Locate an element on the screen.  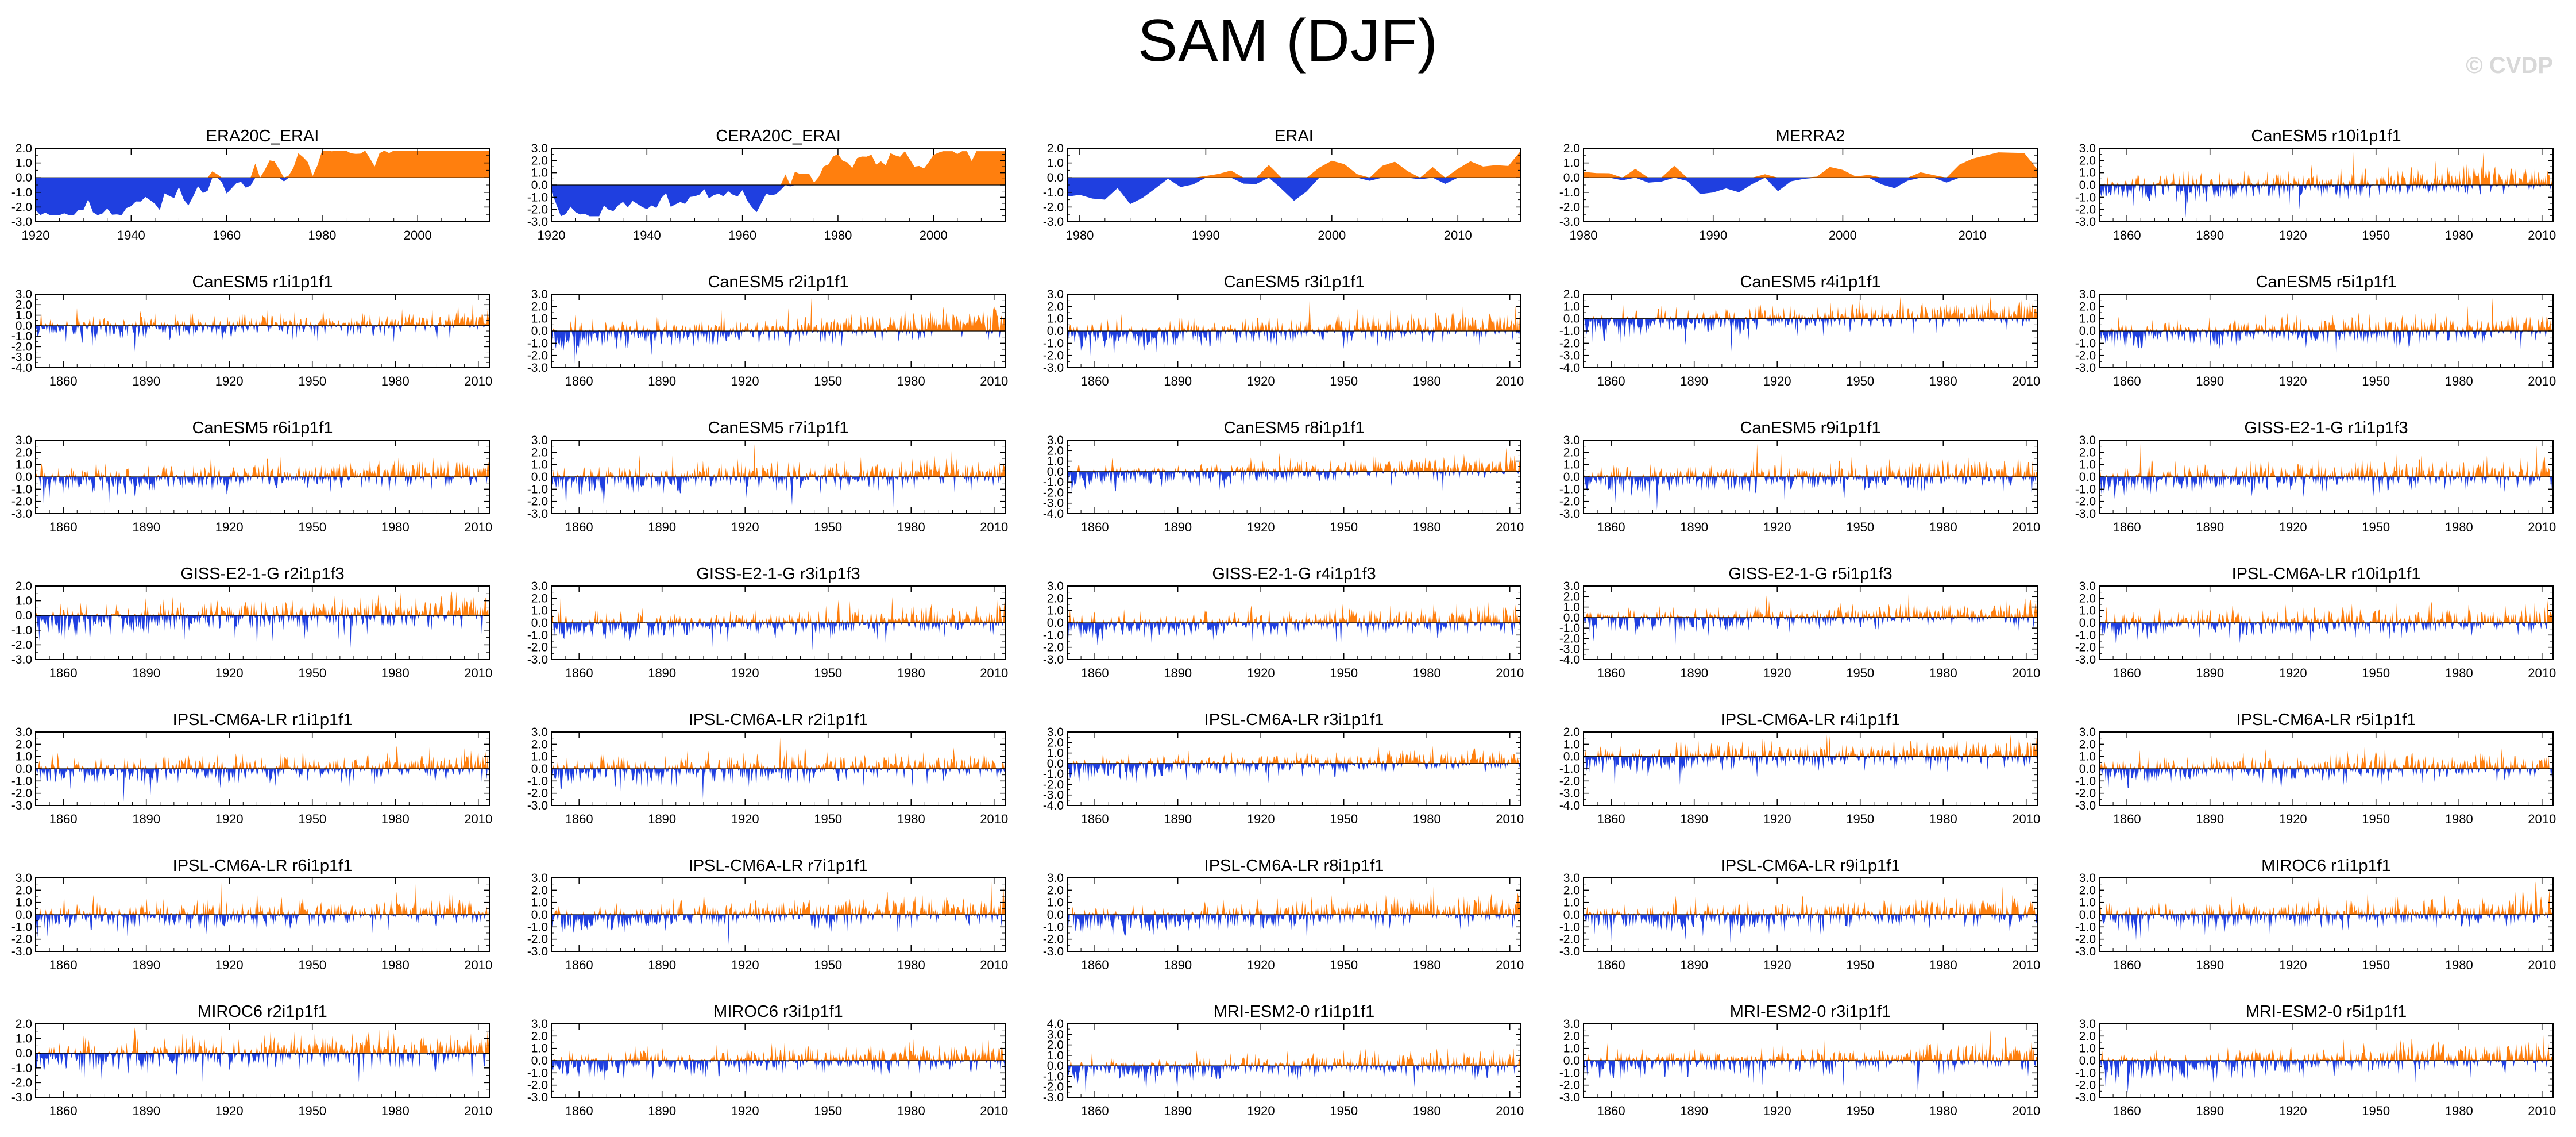
page-title: SAM (DJF) is located at coordinates (1288, 40).